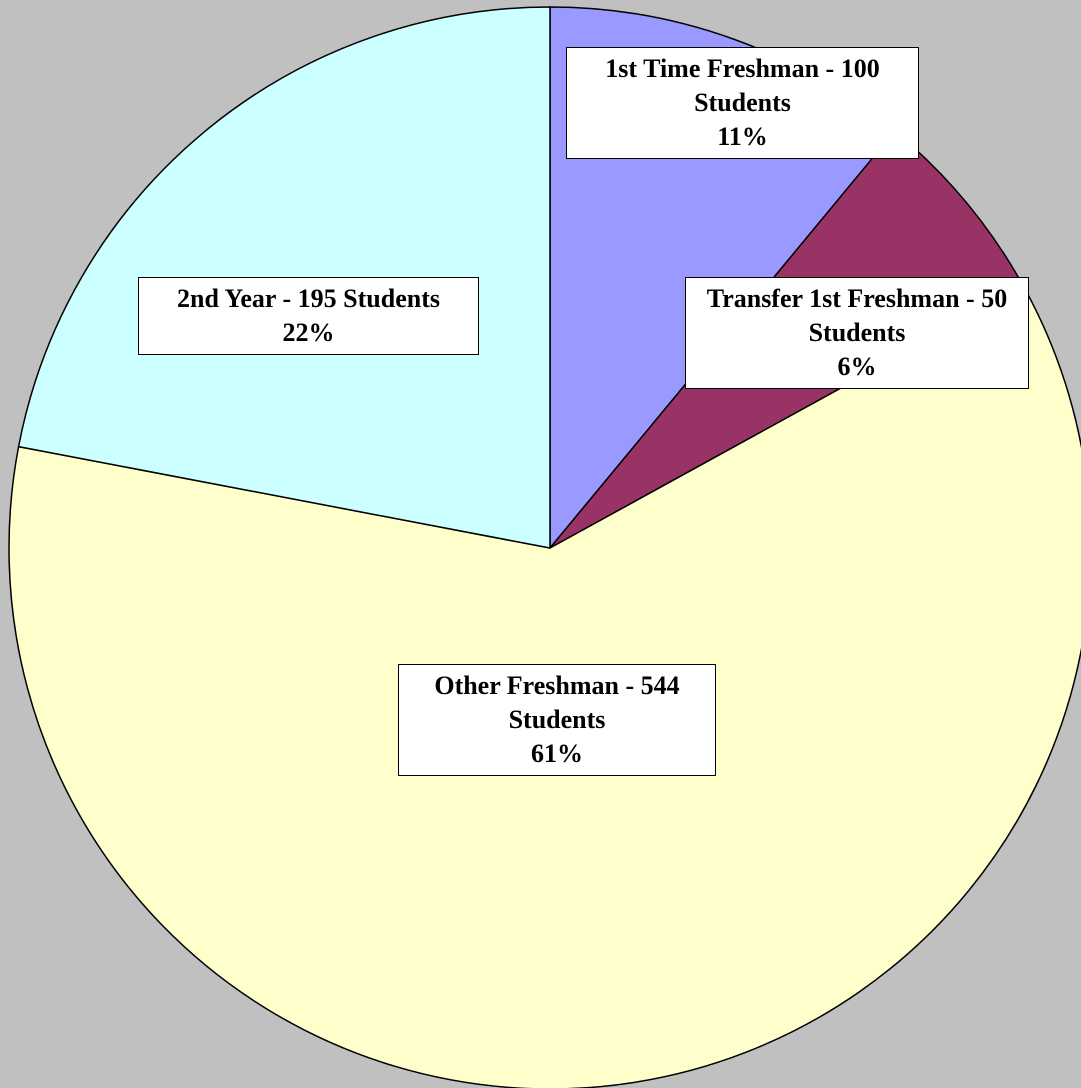 The image size is (1081, 1088). I want to click on slice-percent: 61%, so click(557, 753).